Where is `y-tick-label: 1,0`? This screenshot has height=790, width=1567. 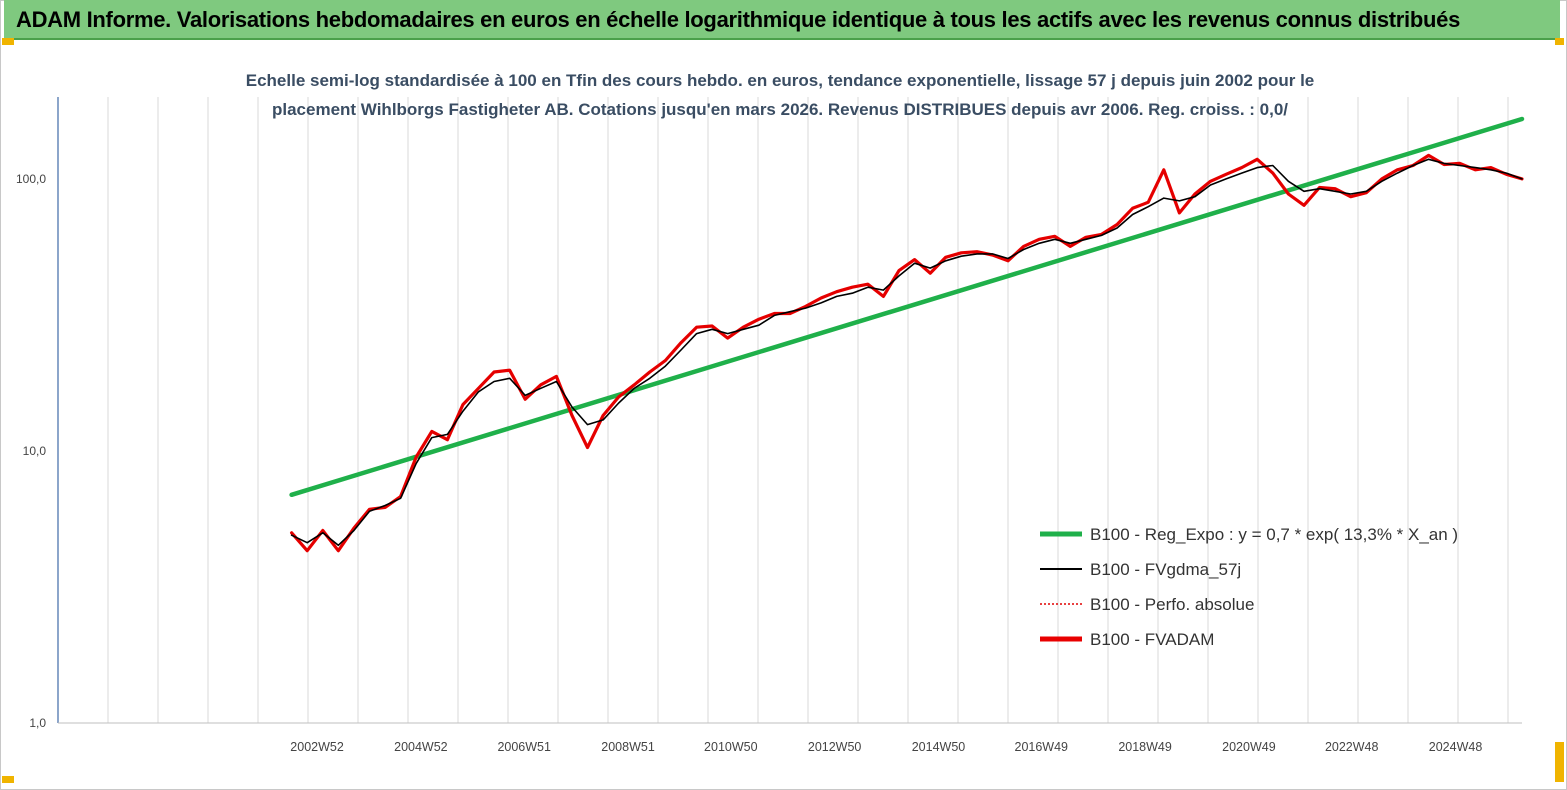 y-tick-label: 1,0 is located at coordinates (37, 723).